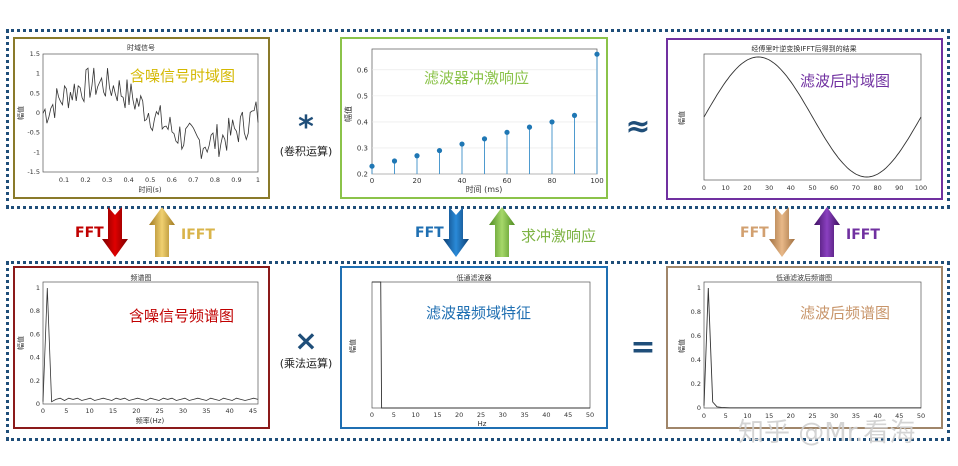  Describe the element at coordinates (236, 180) in the screenshot. I see `p1-x-tick: 0.9` at that location.